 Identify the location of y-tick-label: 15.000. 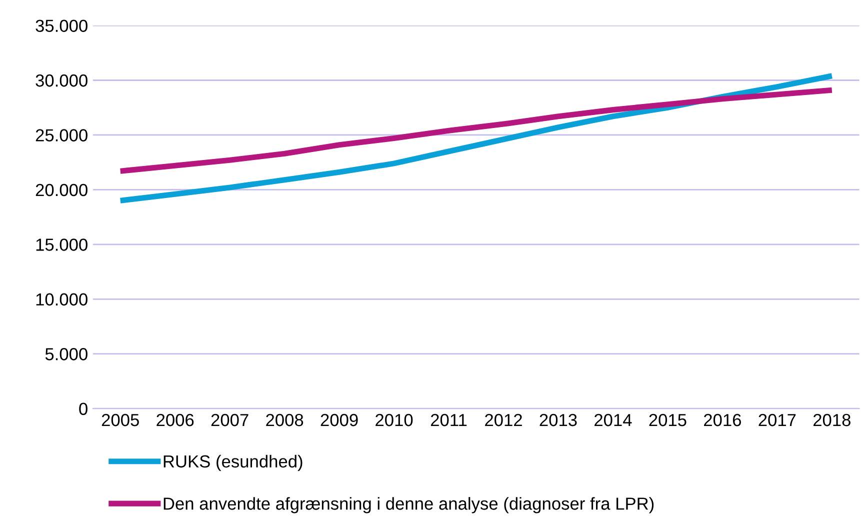
(62, 244).